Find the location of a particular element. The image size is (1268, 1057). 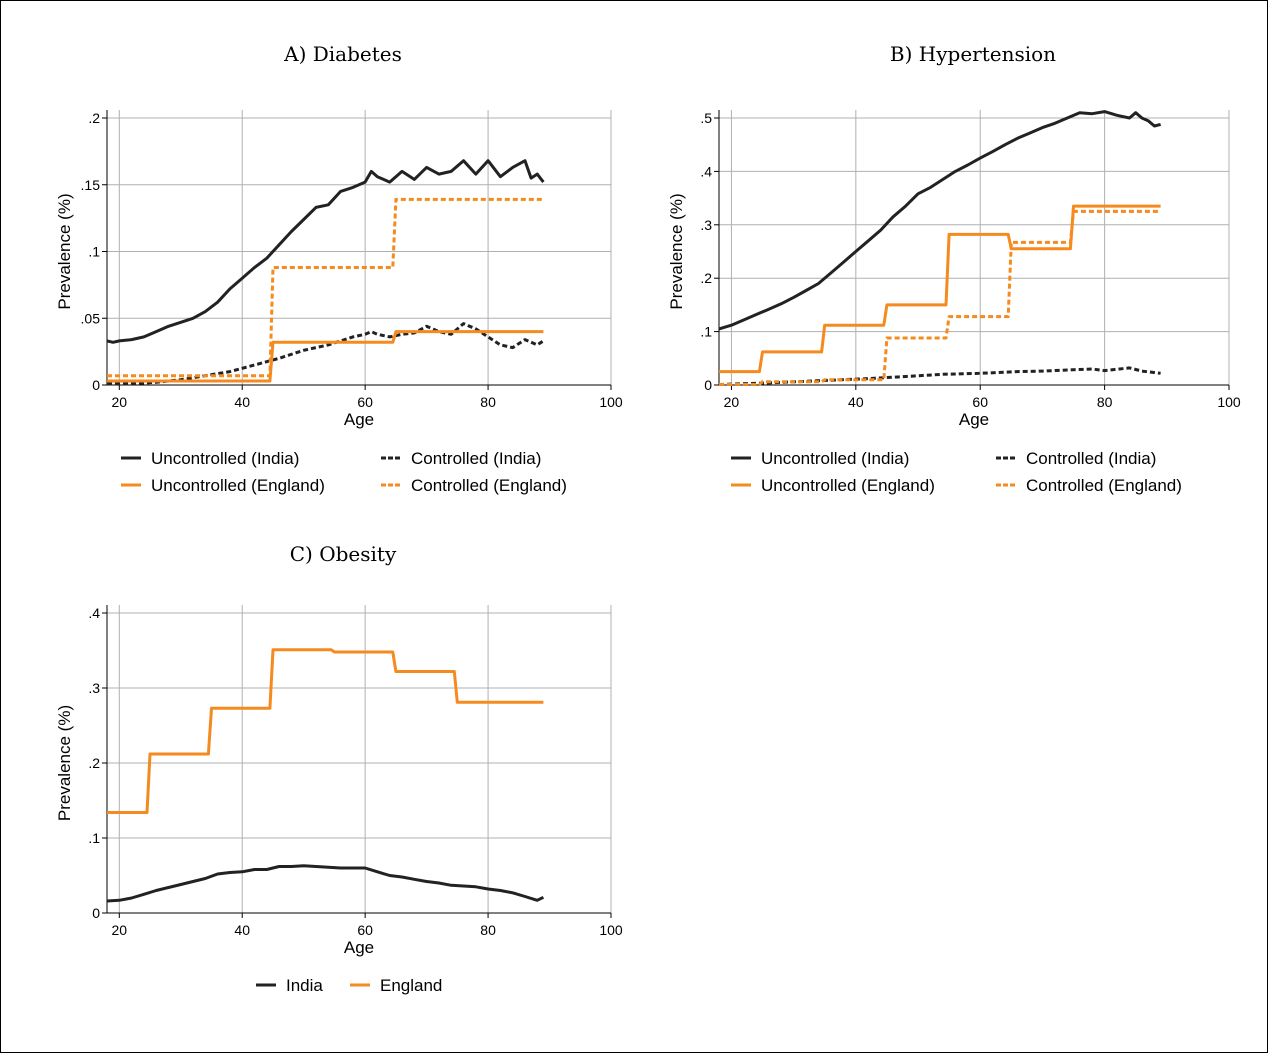

y-tick-label: .5 is located at coordinates (706, 118).